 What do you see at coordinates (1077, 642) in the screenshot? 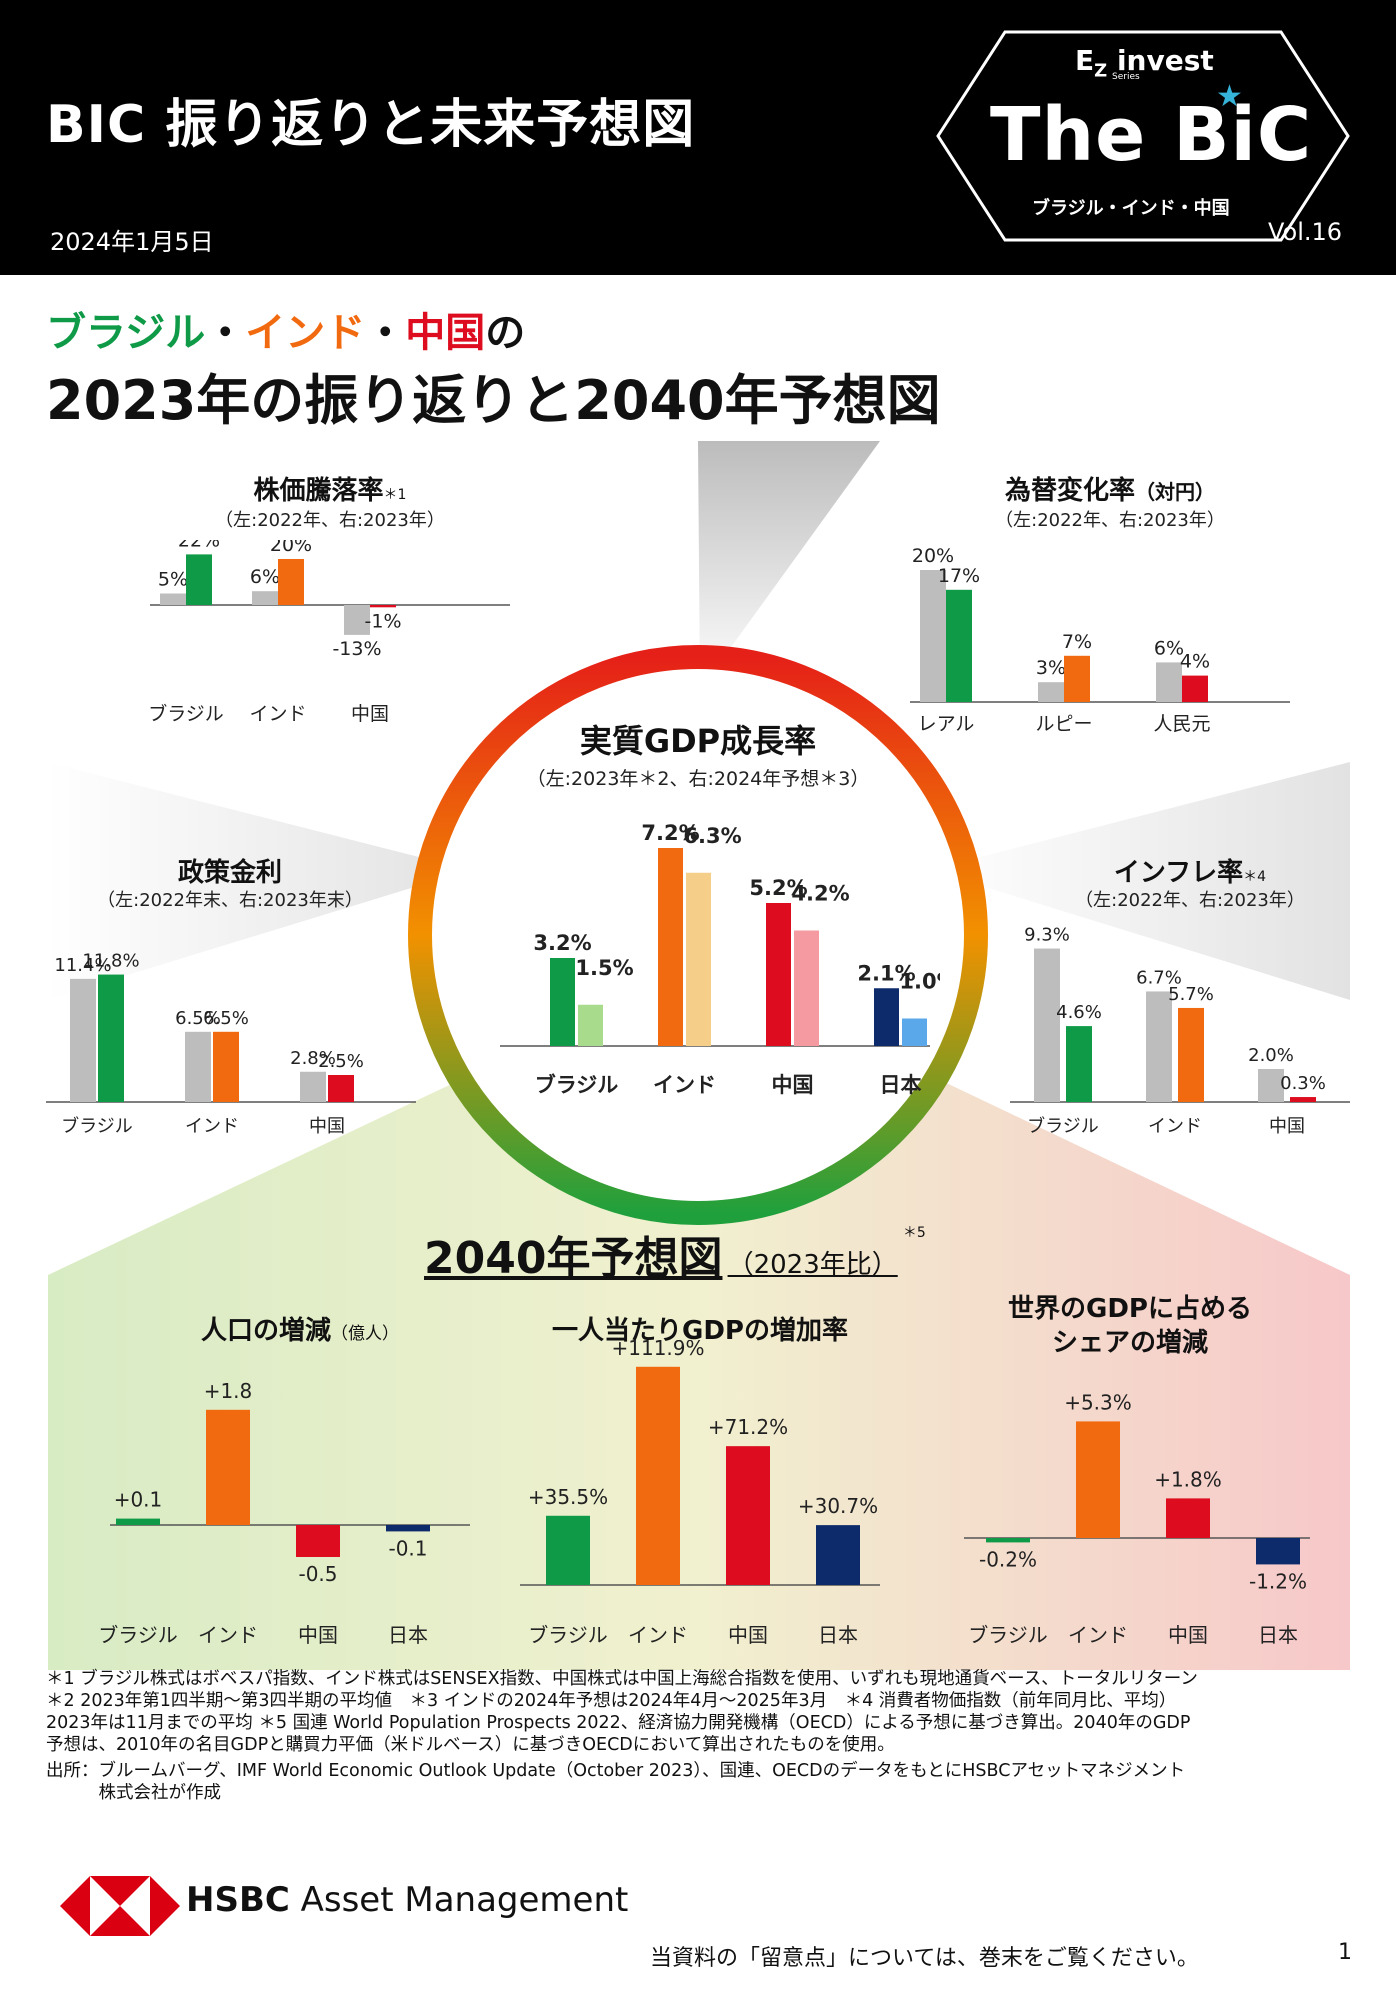
I see `fx-value-label: 7%` at bounding box center [1077, 642].